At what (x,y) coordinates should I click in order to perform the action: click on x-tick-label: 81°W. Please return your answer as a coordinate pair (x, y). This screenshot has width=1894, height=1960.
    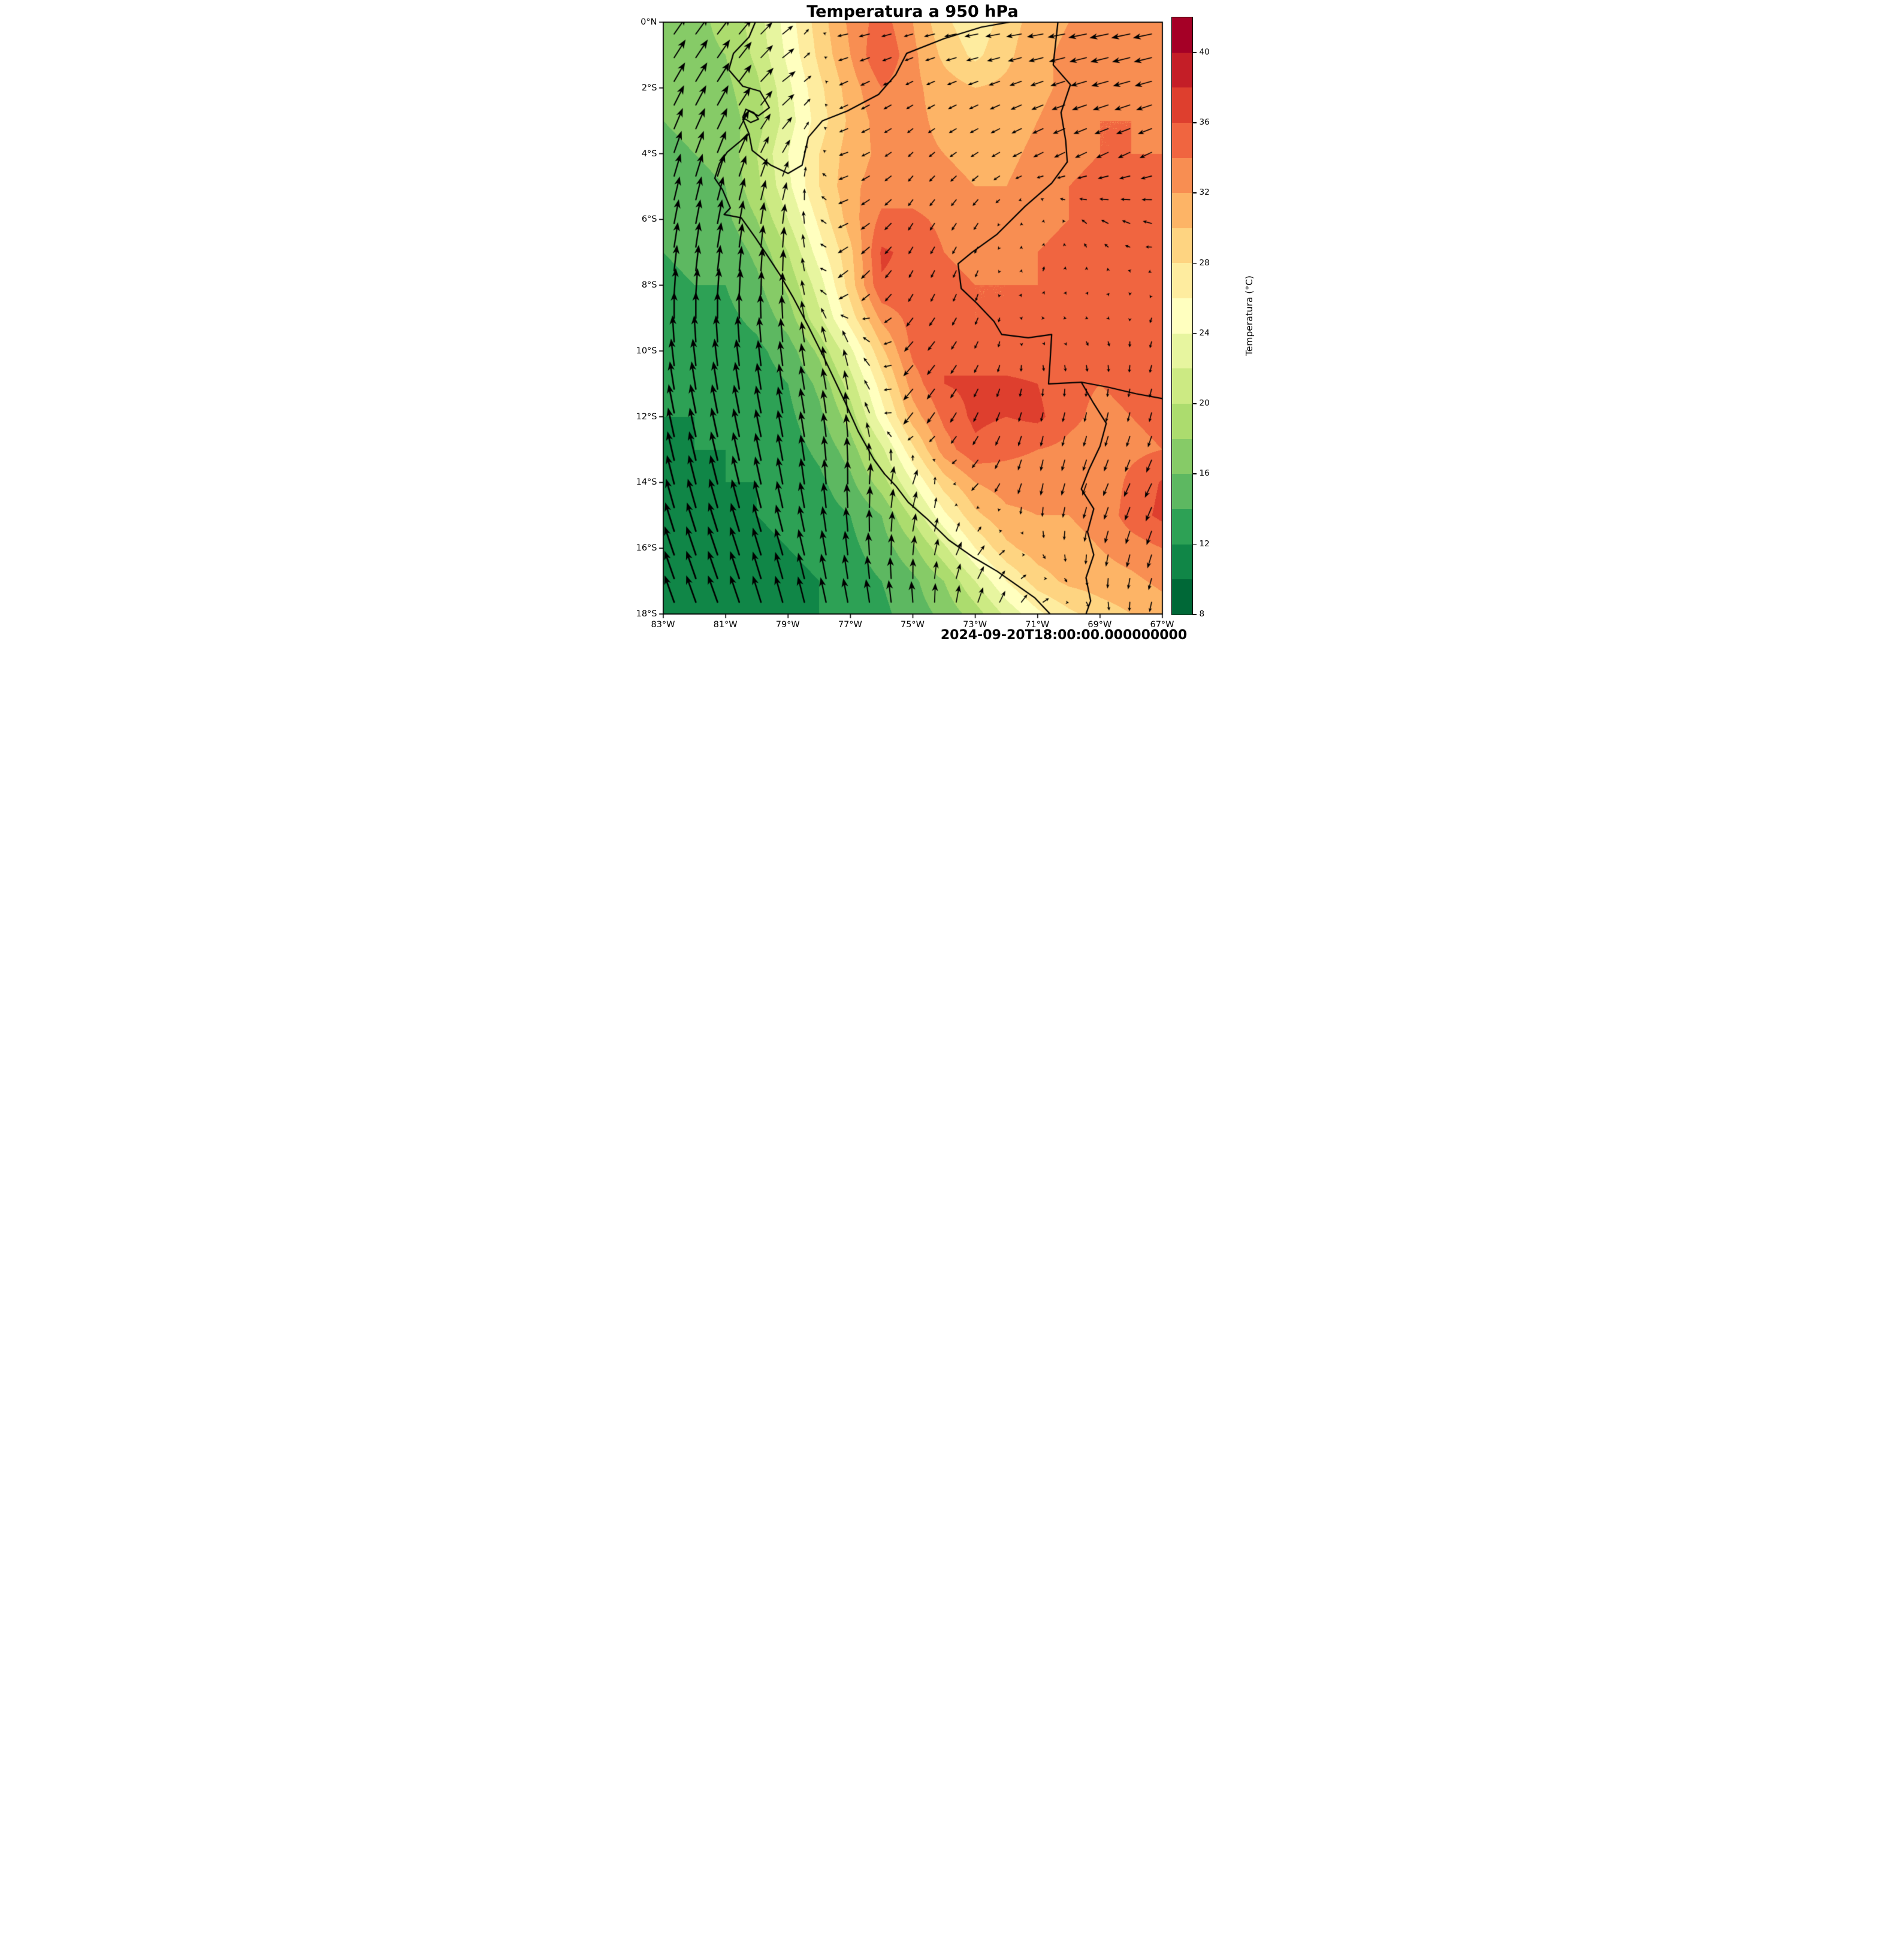
    Looking at the image, I should click on (725, 625).